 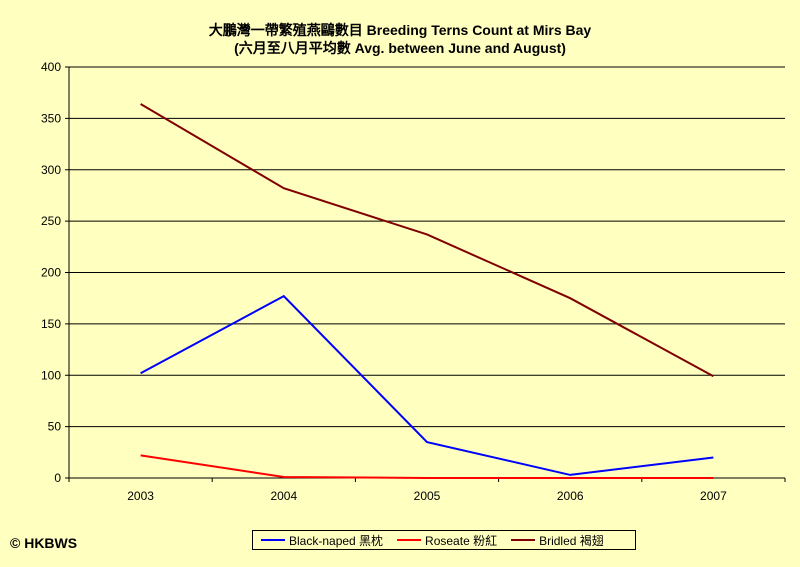 What do you see at coordinates (51, 118) in the screenshot?
I see `y-tick-label: 350` at bounding box center [51, 118].